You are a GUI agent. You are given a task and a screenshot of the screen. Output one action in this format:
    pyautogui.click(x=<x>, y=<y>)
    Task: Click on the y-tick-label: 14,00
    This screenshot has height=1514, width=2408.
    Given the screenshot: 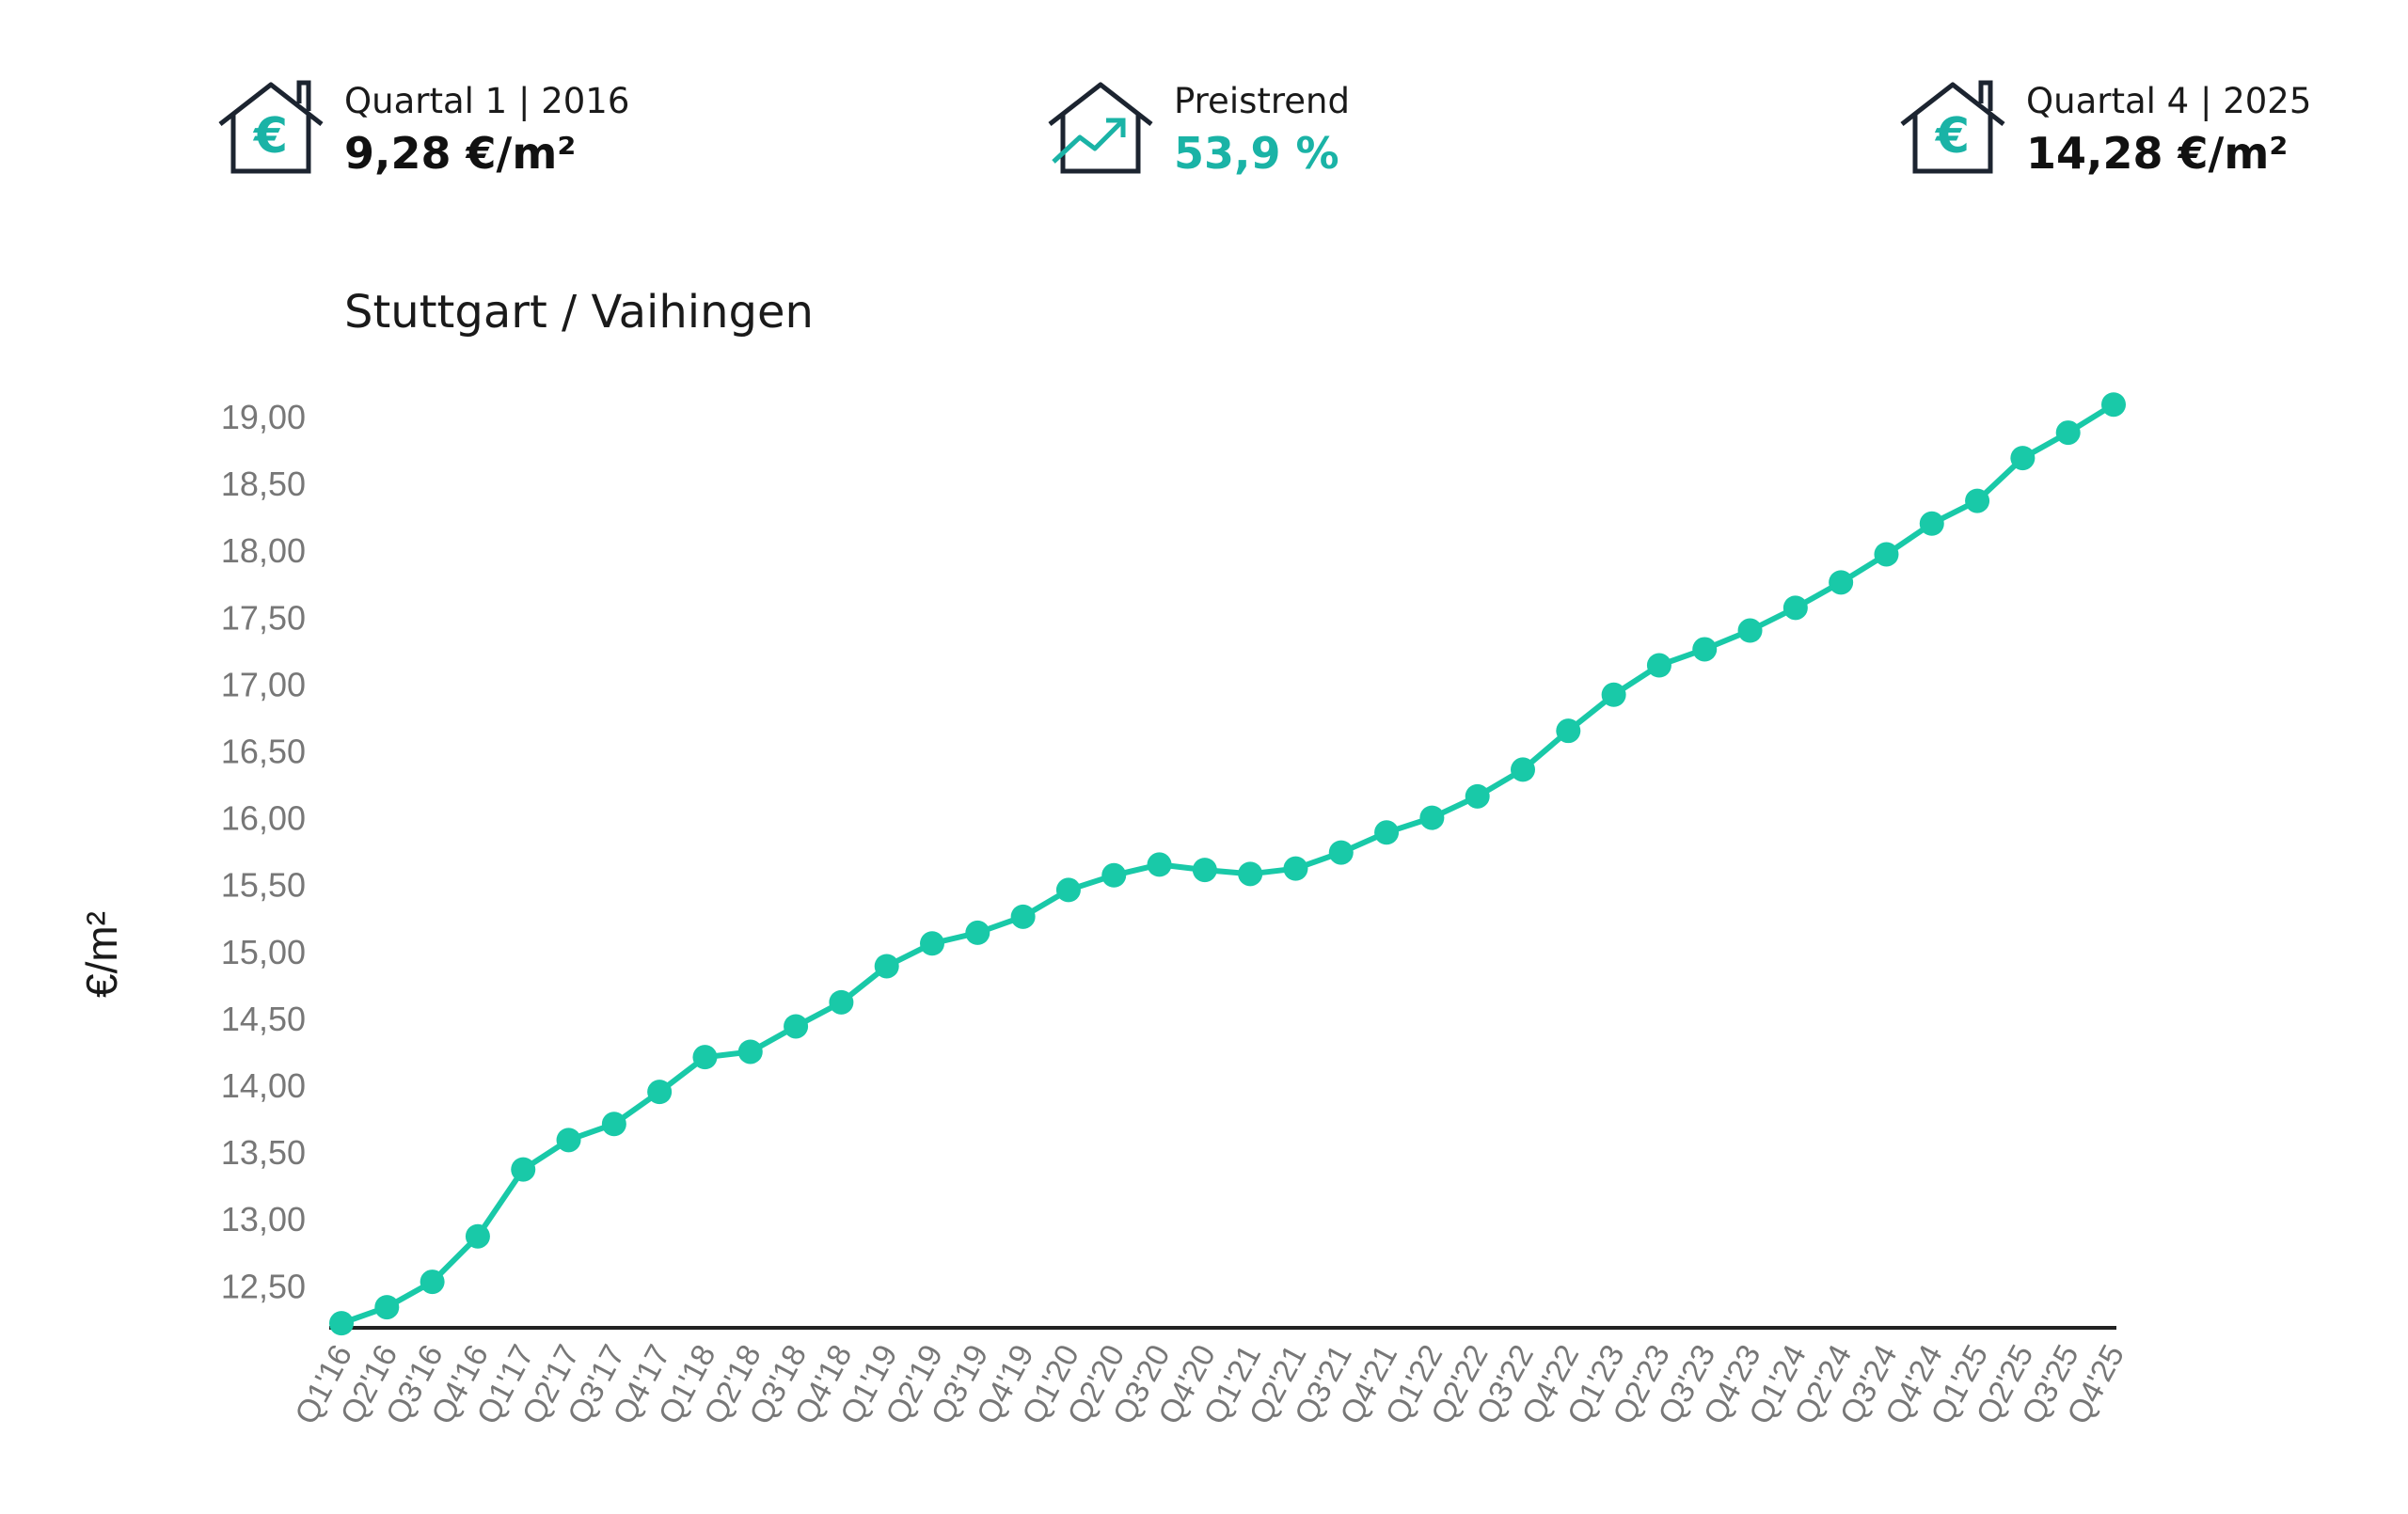 What is the action you would take?
    pyautogui.click(x=264, y=1085)
    